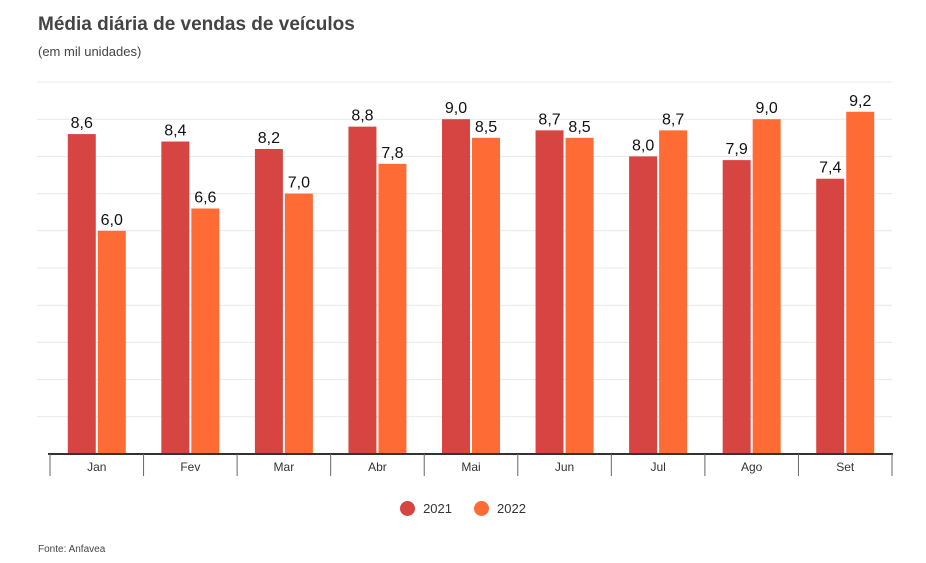 Image resolution: width=926 pixels, height=563 pixels. I want to click on x-tick-label-ago: Ago, so click(752, 467).